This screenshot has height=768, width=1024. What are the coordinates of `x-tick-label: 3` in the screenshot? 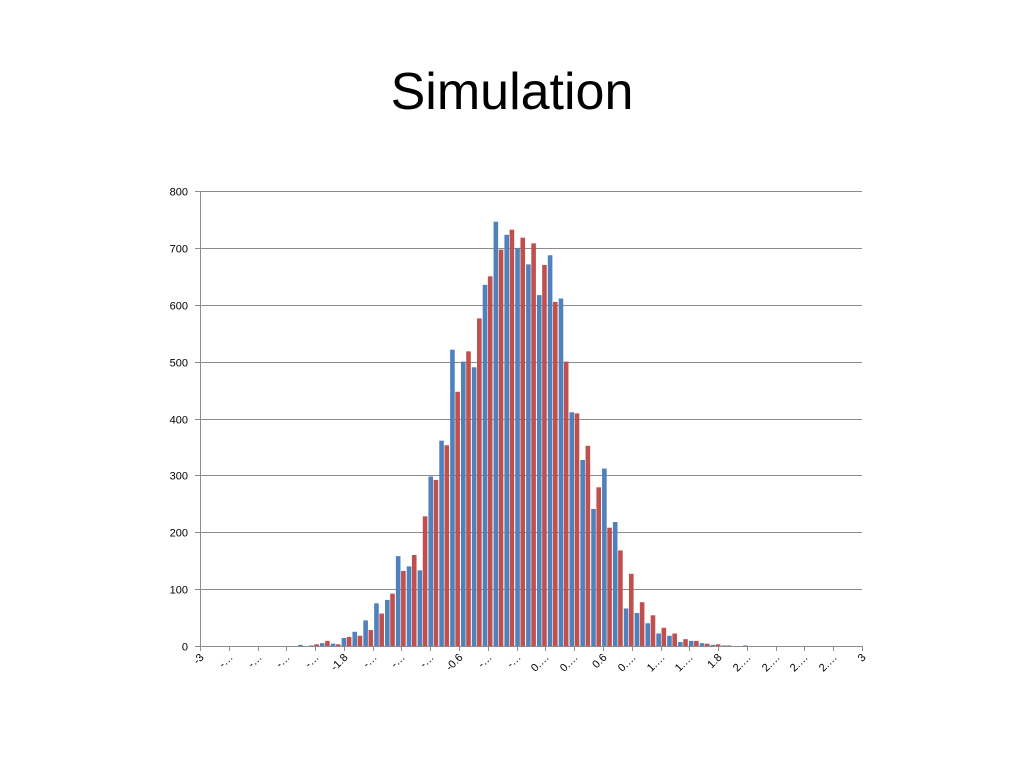 It's located at (862, 658).